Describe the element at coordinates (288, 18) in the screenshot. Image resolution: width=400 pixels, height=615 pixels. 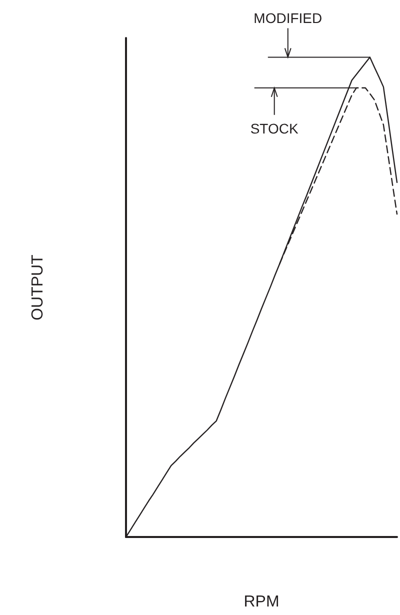
I see `text: MODIFIED` at that location.